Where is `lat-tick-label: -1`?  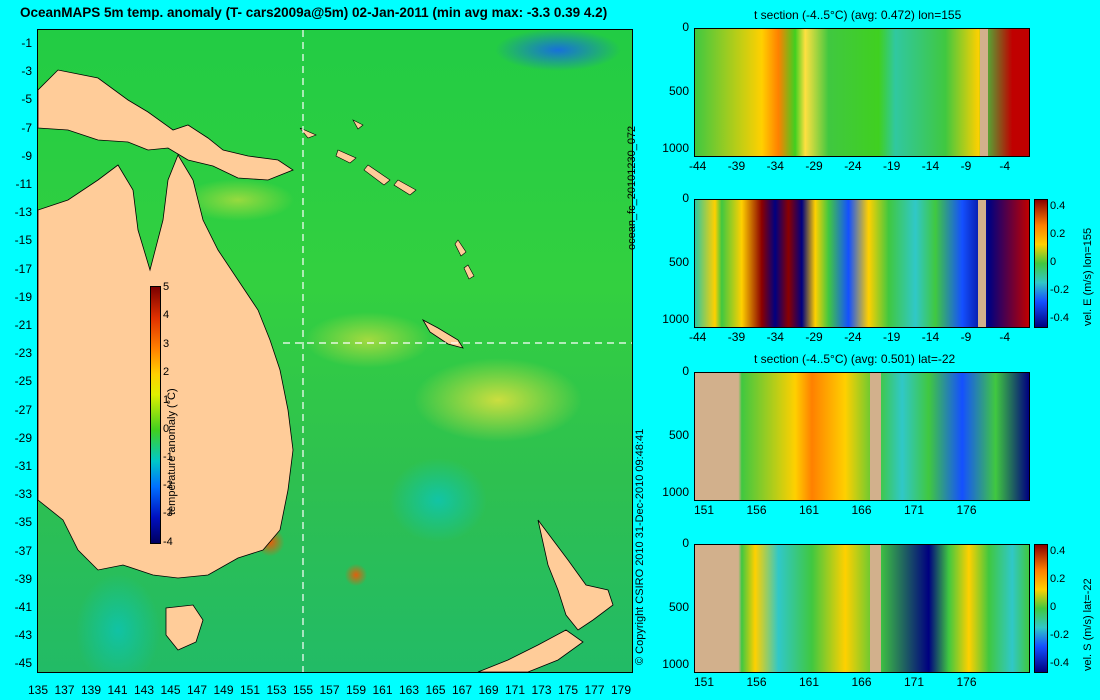 lat-tick-label: -1 is located at coordinates (26, 43).